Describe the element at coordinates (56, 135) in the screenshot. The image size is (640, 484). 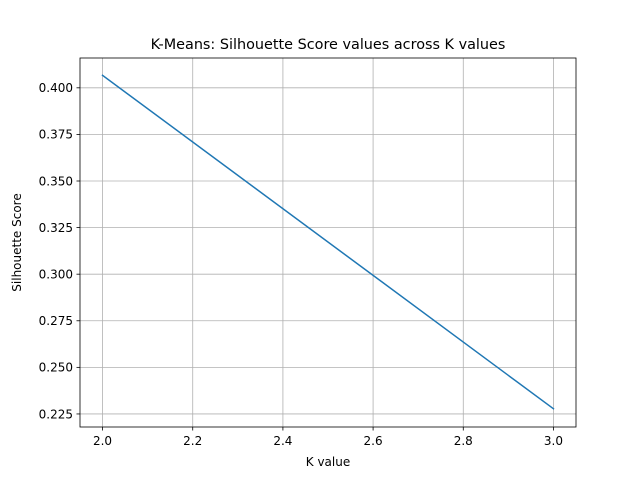
I see `y-tick-label: 0.375` at that location.